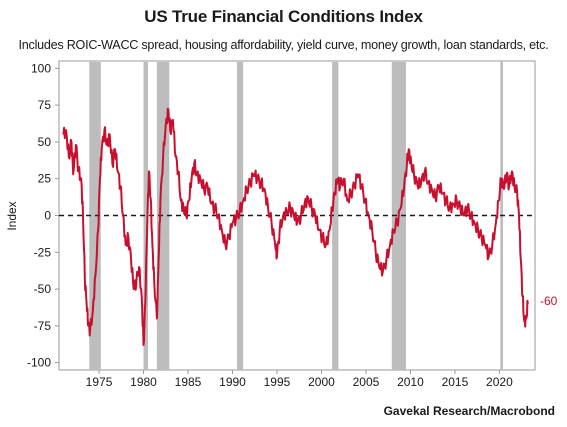 The width and height of the screenshot is (567, 427). What do you see at coordinates (232, 382) in the screenshot?
I see `x-tick-label: 1990` at bounding box center [232, 382].